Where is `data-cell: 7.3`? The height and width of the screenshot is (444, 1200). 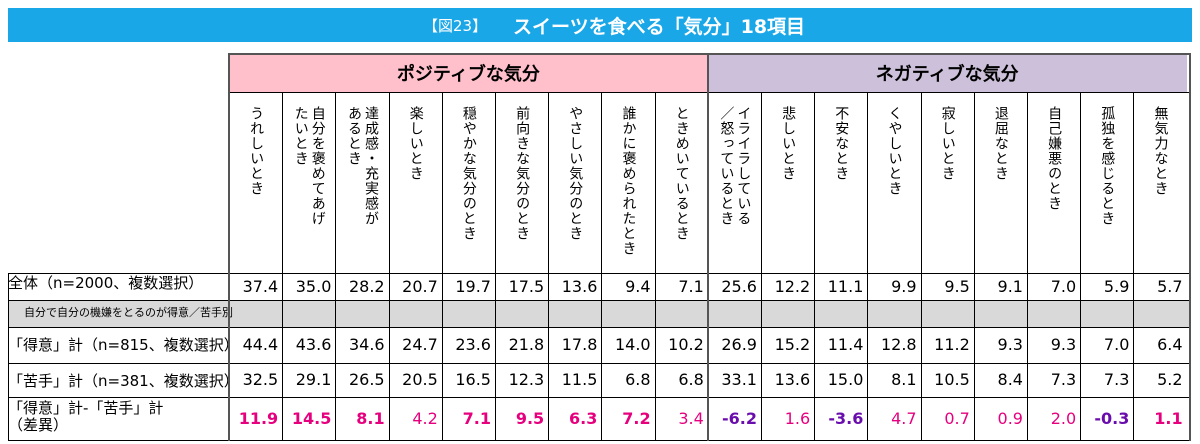
data-cell: 7.3 is located at coordinates (1116, 379).